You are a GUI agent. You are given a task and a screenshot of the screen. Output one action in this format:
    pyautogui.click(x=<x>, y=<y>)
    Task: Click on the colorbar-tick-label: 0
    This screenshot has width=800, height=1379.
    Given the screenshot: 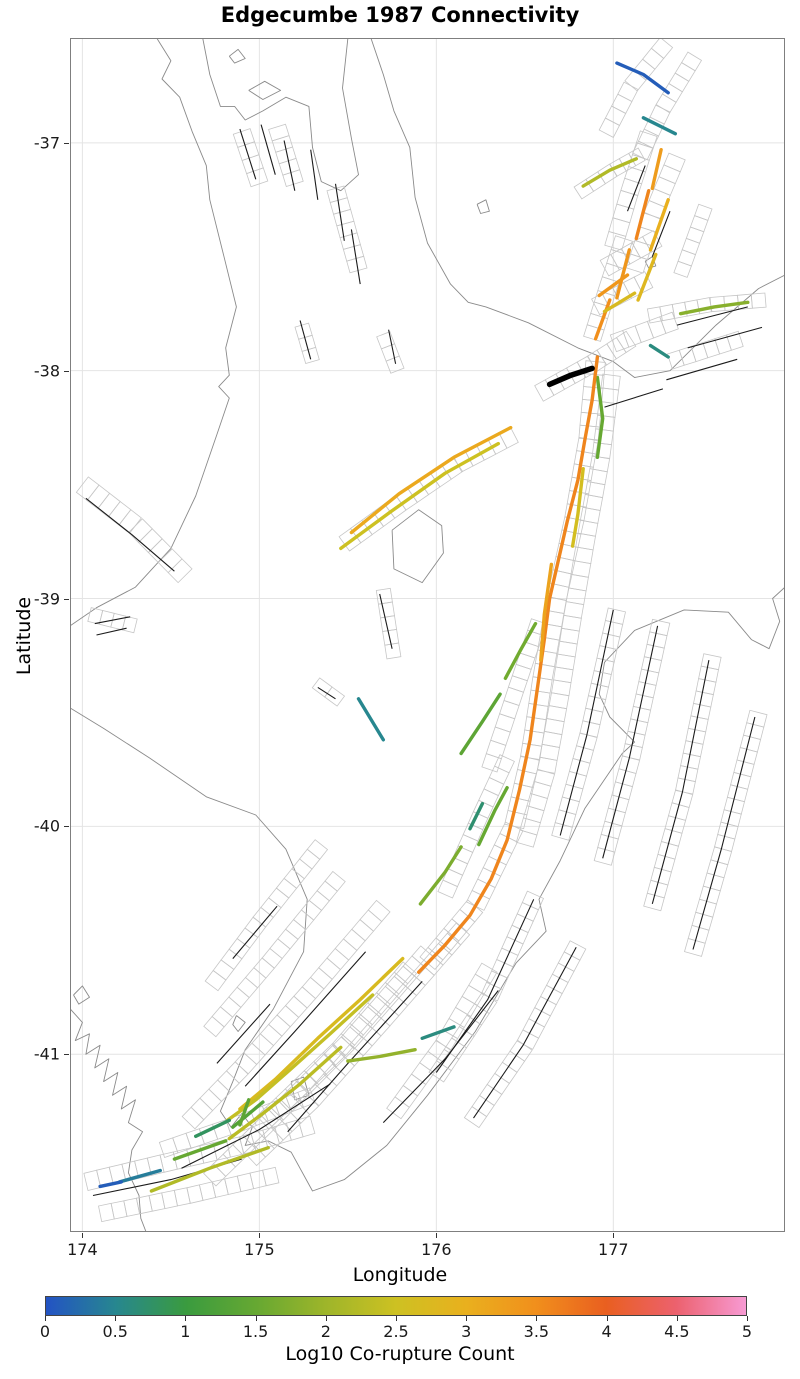 What is the action you would take?
    pyautogui.click(x=45, y=1331)
    